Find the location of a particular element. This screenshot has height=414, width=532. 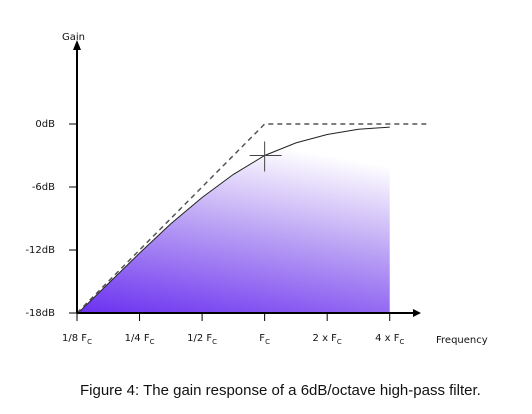

y-arrow is located at coordinates (77, 45).